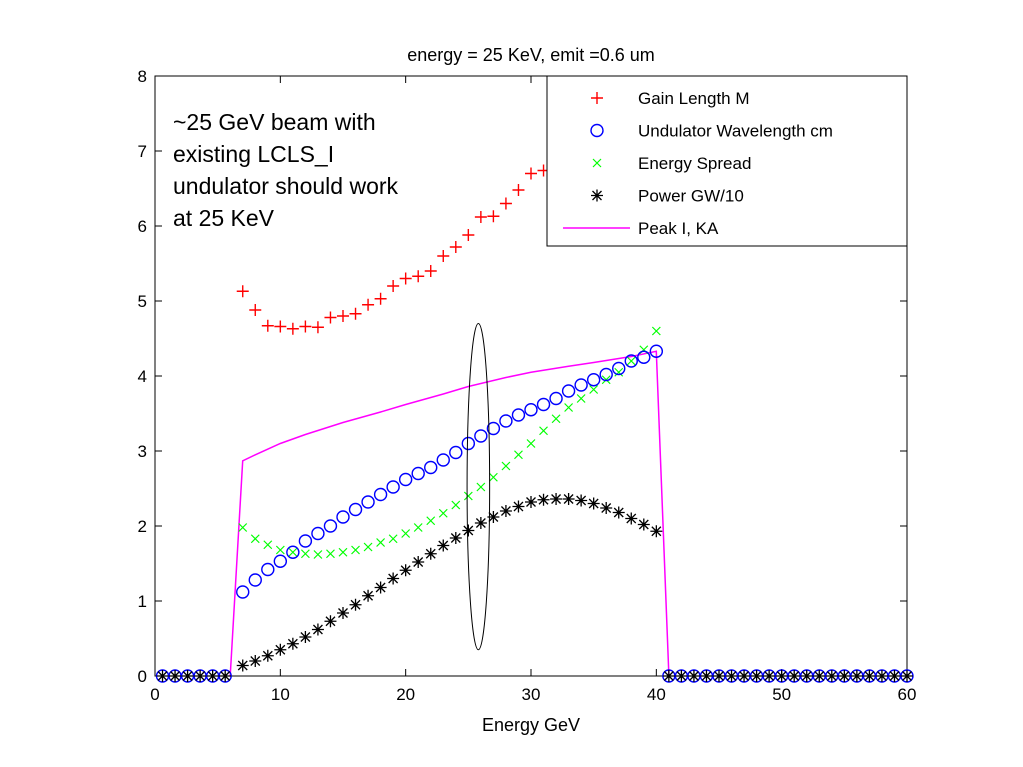 The image size is (1023, 767). What do you see at coordinates (142, 451) in the screenshot?
I see `y-tick-label: 3` at bounding box center [142, 451].